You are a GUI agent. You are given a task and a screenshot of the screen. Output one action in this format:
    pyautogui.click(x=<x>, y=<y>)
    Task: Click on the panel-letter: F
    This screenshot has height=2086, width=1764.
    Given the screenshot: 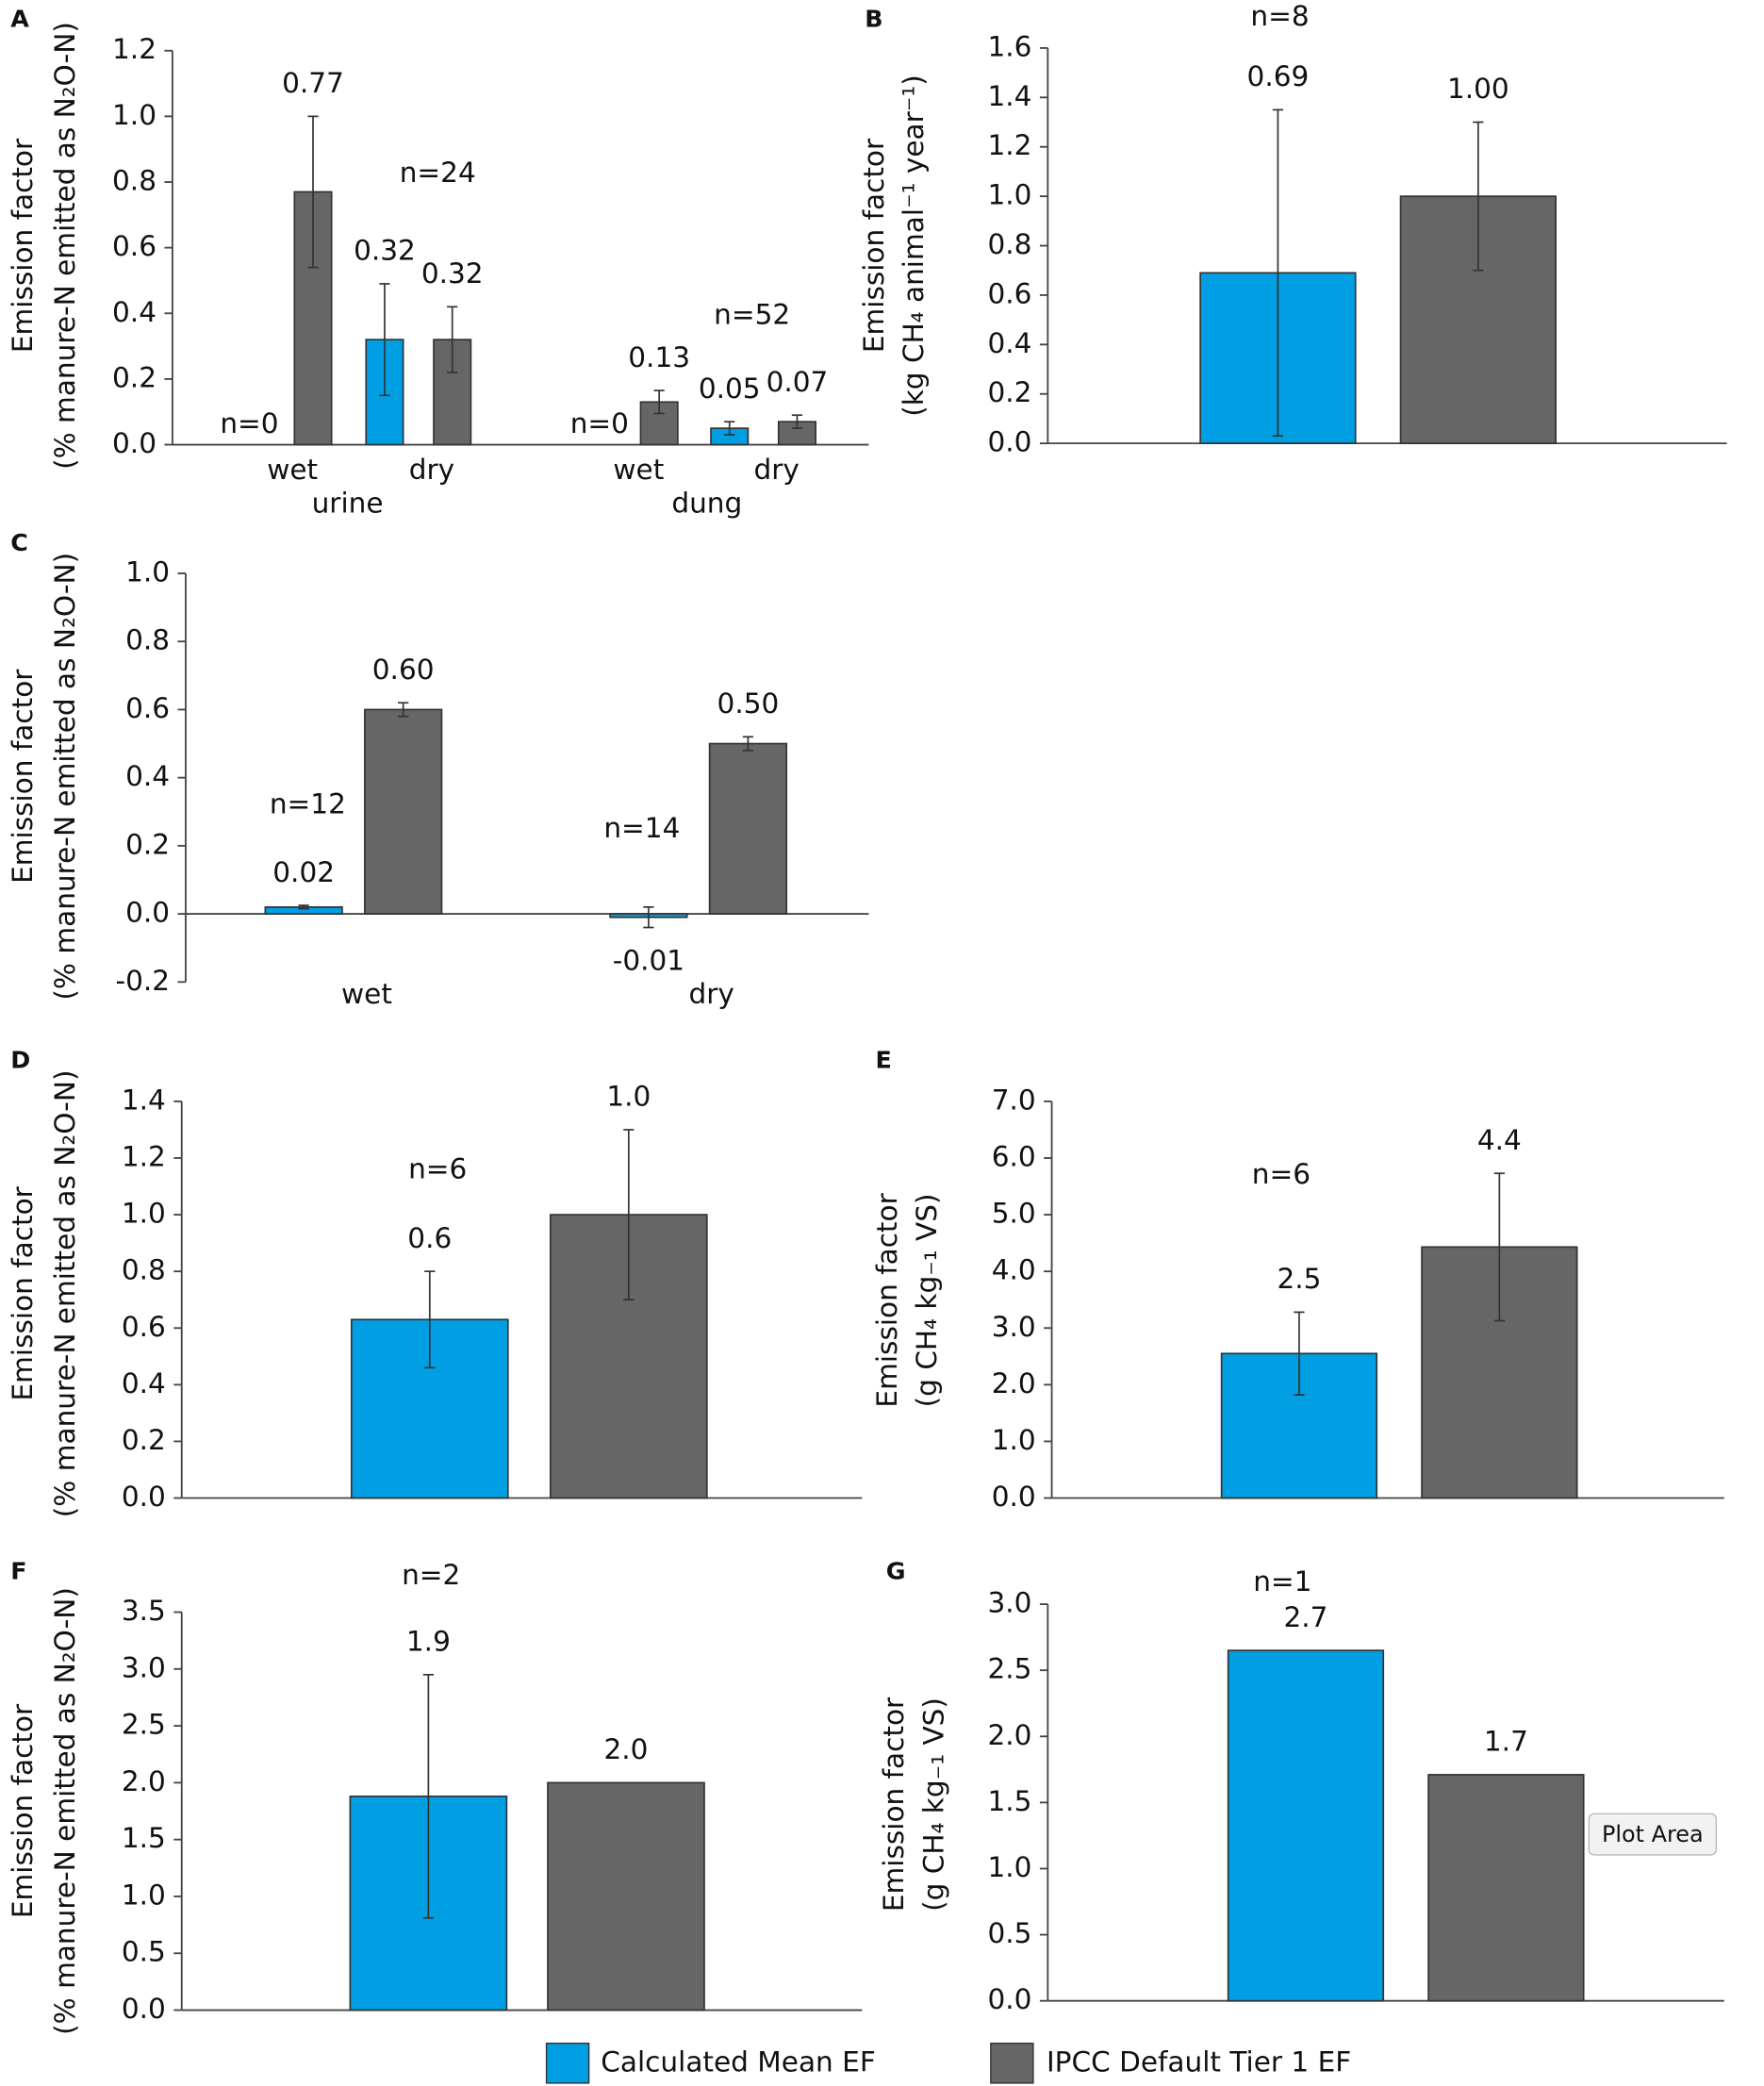 What is the action you would take?
    pyautogui.click(x=18, y=1570)
    